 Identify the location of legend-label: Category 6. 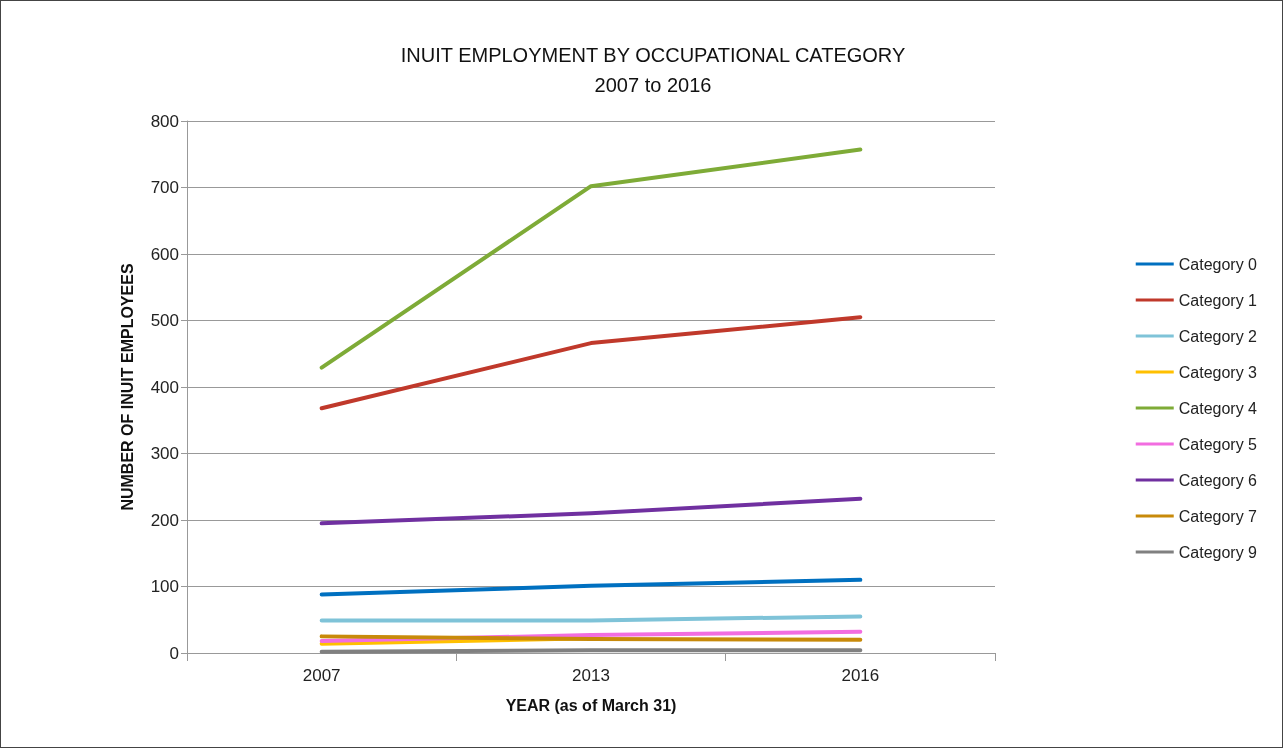
(1218, 480).